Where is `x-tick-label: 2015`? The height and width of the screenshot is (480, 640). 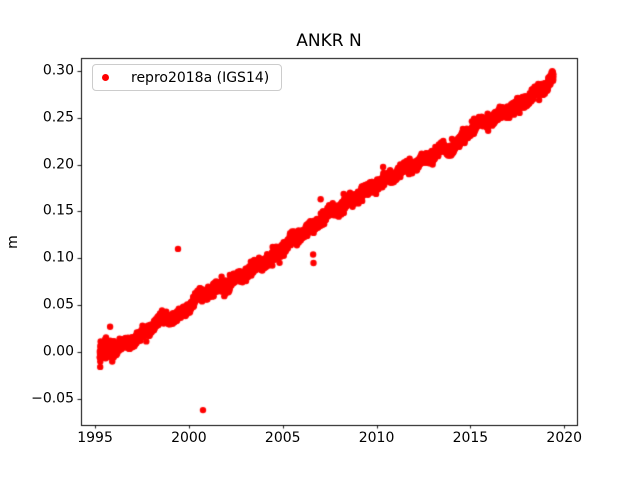 x-tick-label: 2015 is located at coordinates (470, 438).